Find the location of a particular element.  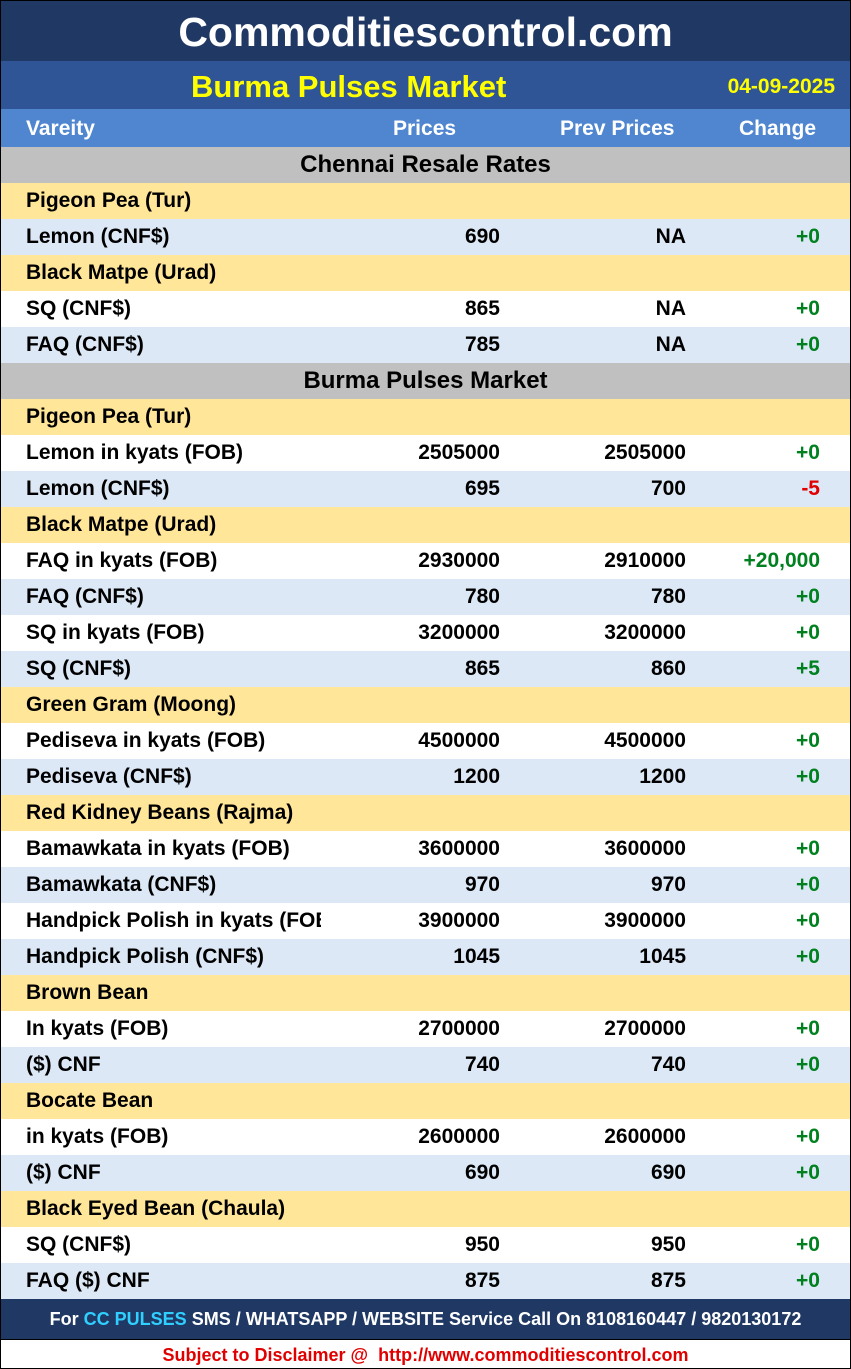

date: 04-09-2025 is located at coordinates (781, 86).